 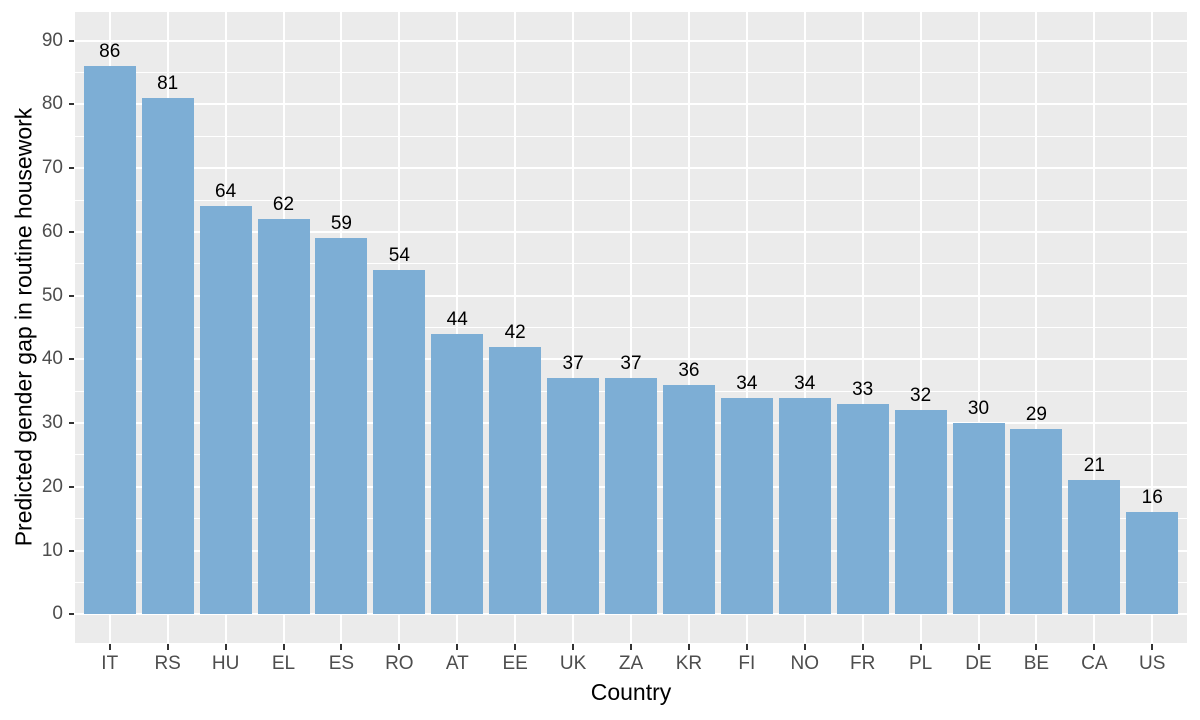 I want to click on bar-value-label: 44, so click(x=457, y=319).